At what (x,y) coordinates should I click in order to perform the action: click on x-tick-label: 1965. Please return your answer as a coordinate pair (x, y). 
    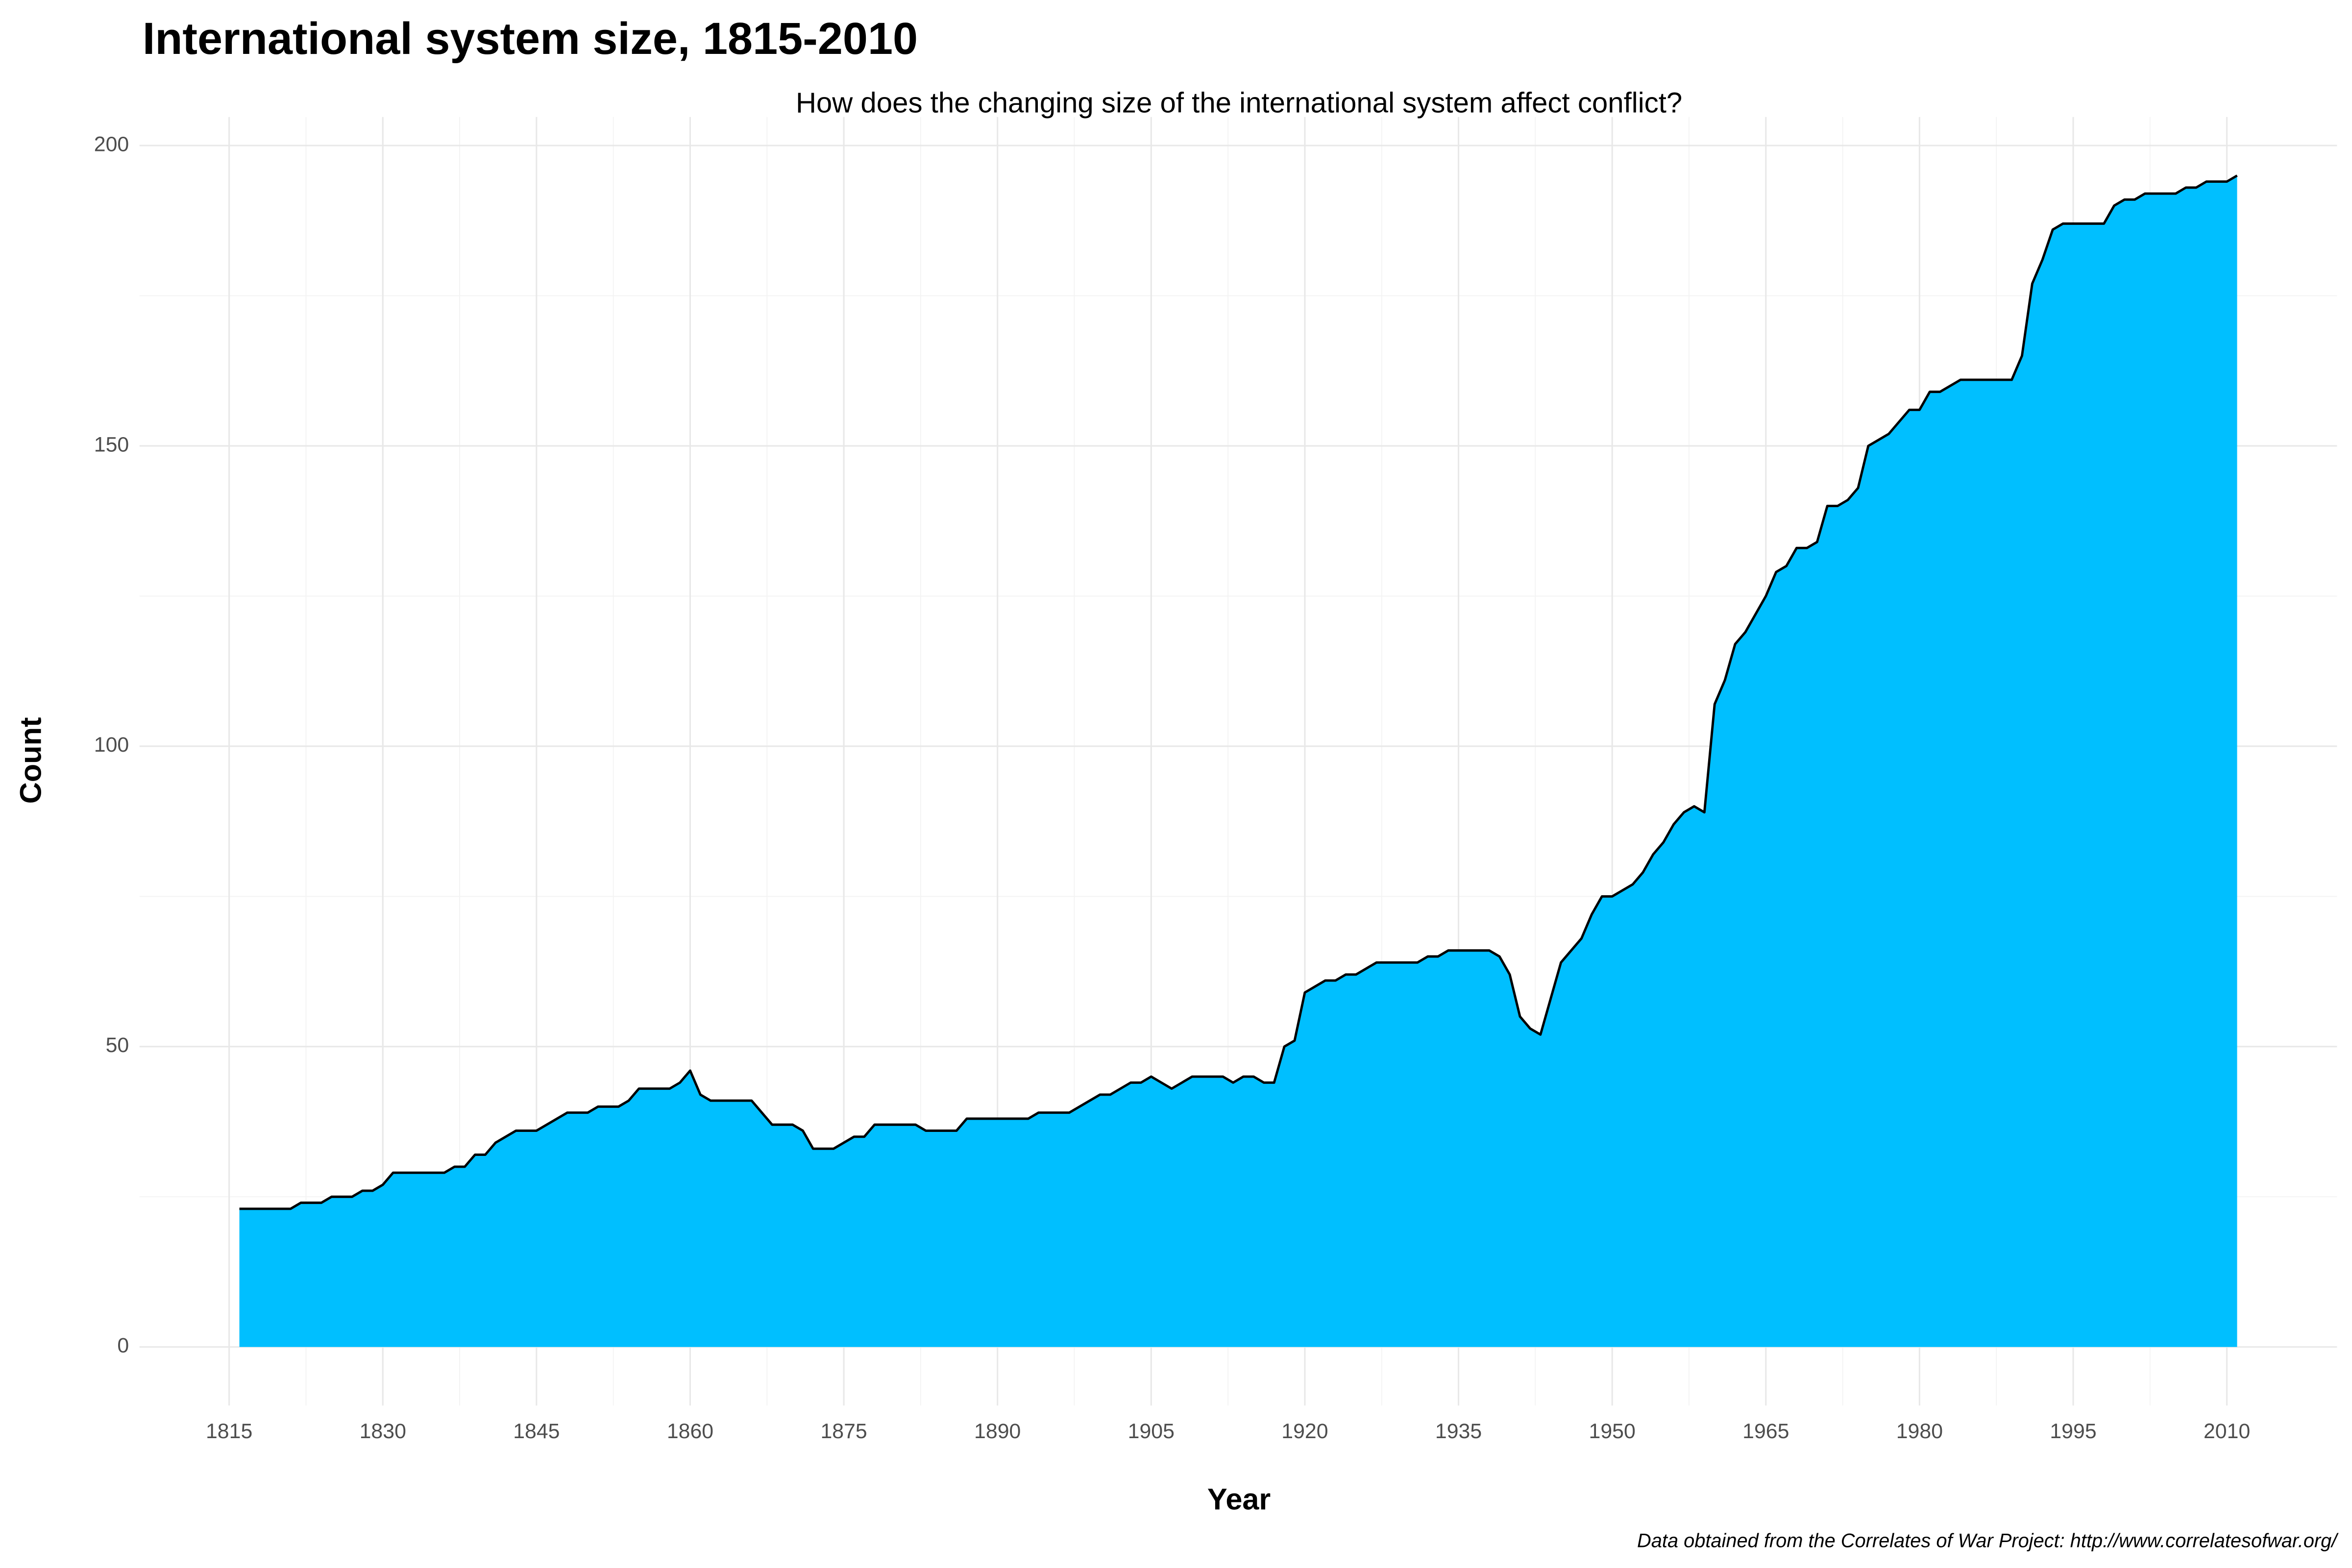
    Looking at the image, I should click on (1765, 1431).